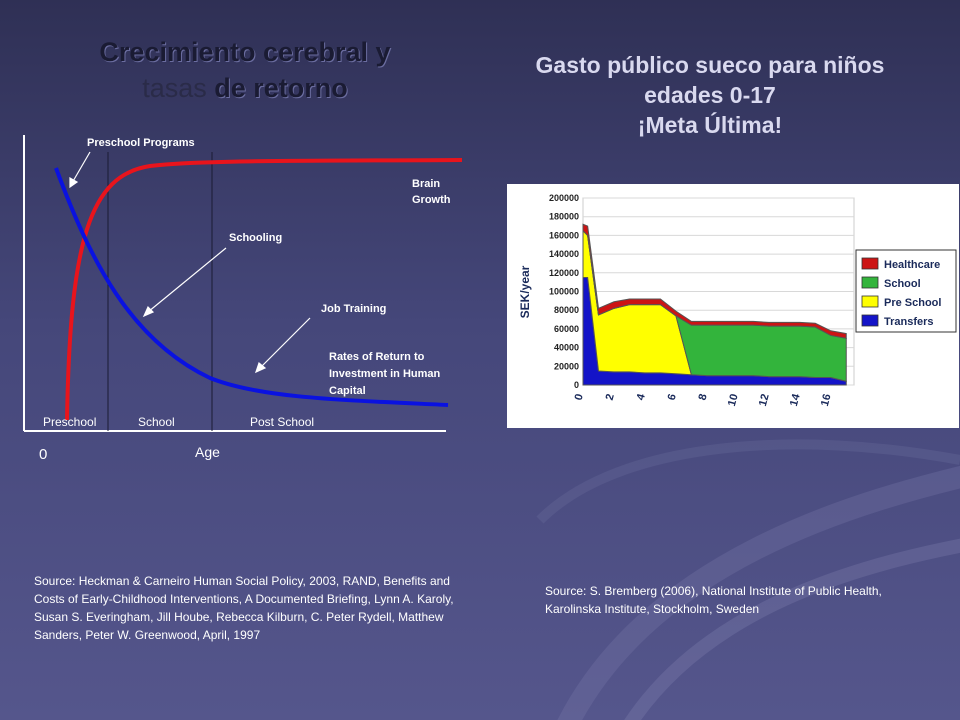  Describe the element at coordinates (347, 391) in the screenshot. I see `annotation-rates-3: Capital` at that location.